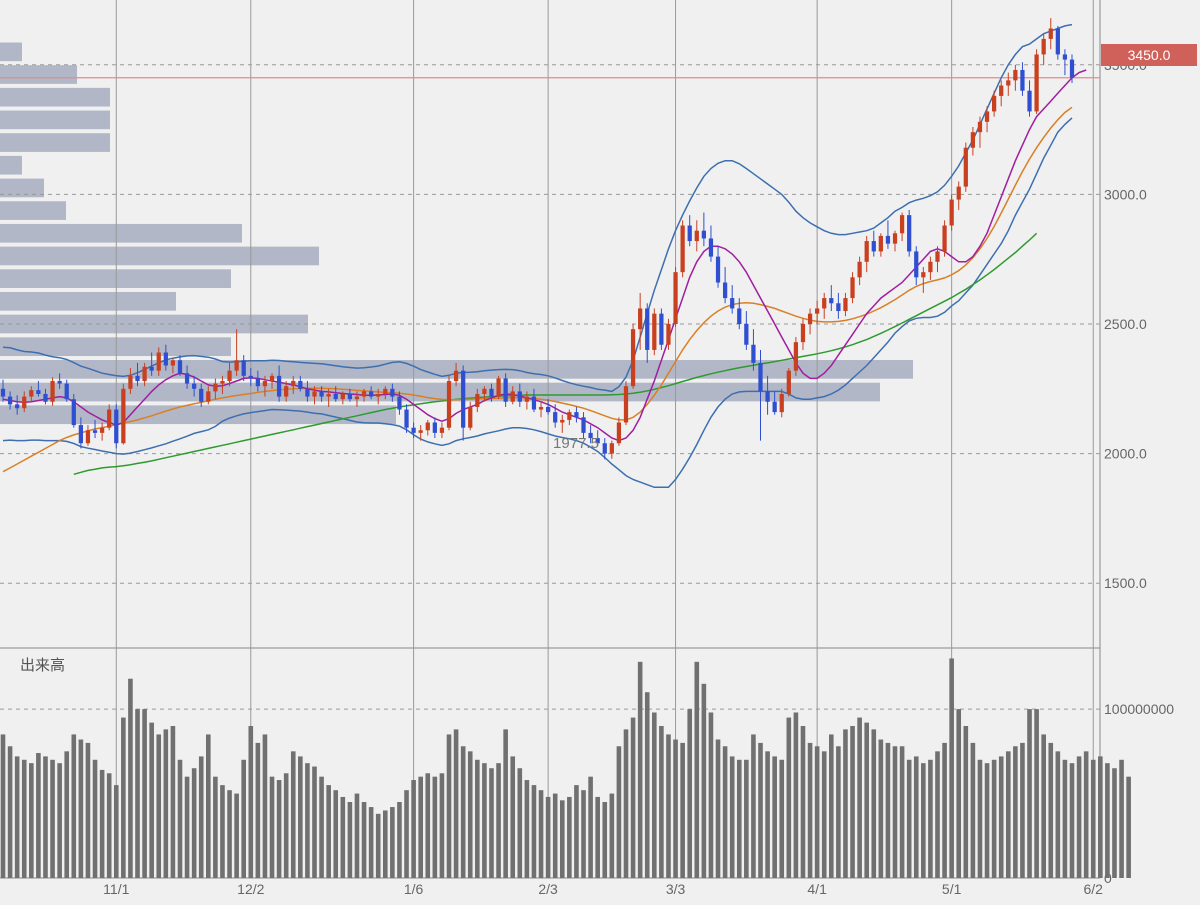 Image resolution: width=1200 pixels, height=905 pixels. I want to click on price-tick-label: 3000.0, so click(1125, 194).